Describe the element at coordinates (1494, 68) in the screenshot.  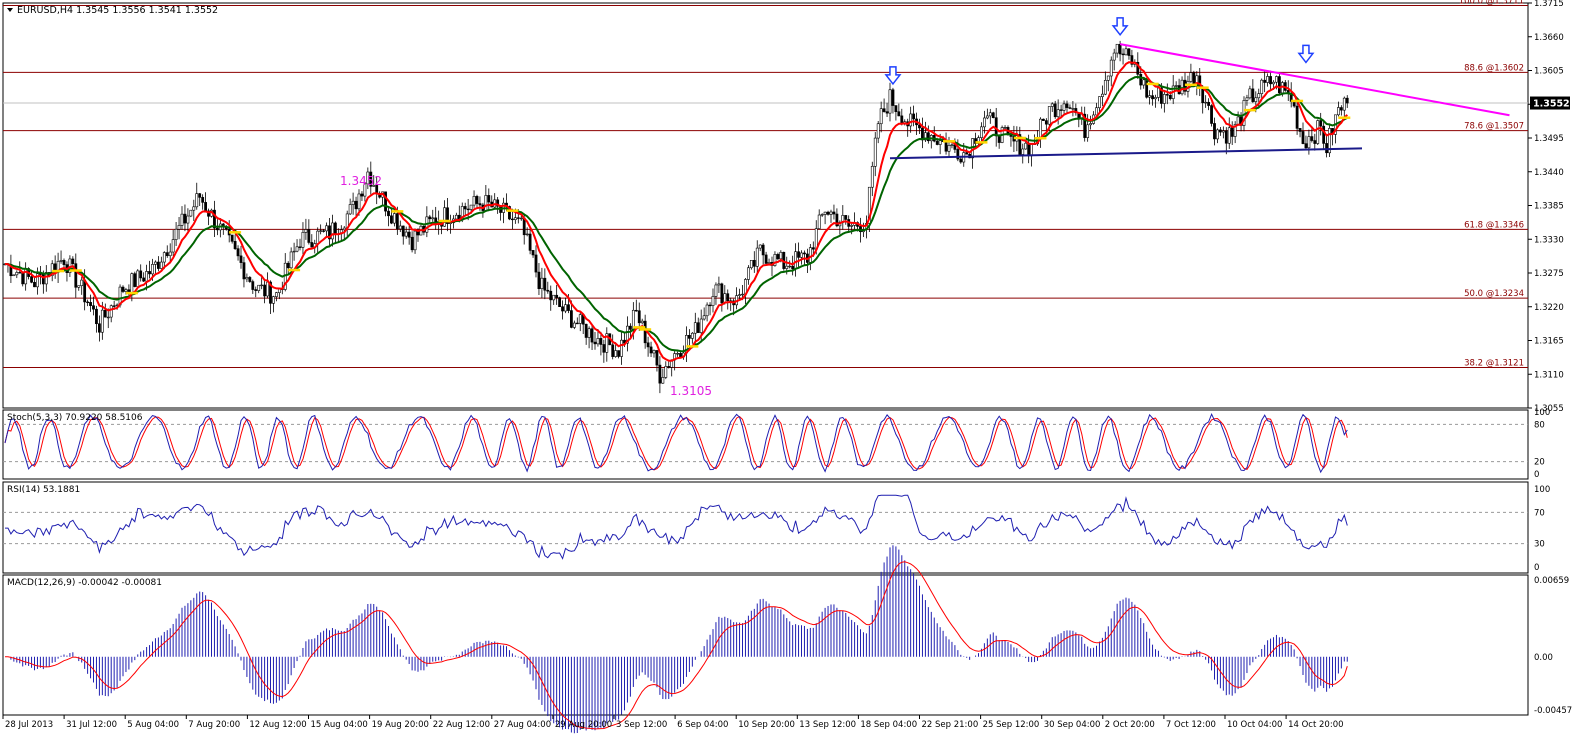
I see `fib-label-1: 88.6 @1.3602` at that location.